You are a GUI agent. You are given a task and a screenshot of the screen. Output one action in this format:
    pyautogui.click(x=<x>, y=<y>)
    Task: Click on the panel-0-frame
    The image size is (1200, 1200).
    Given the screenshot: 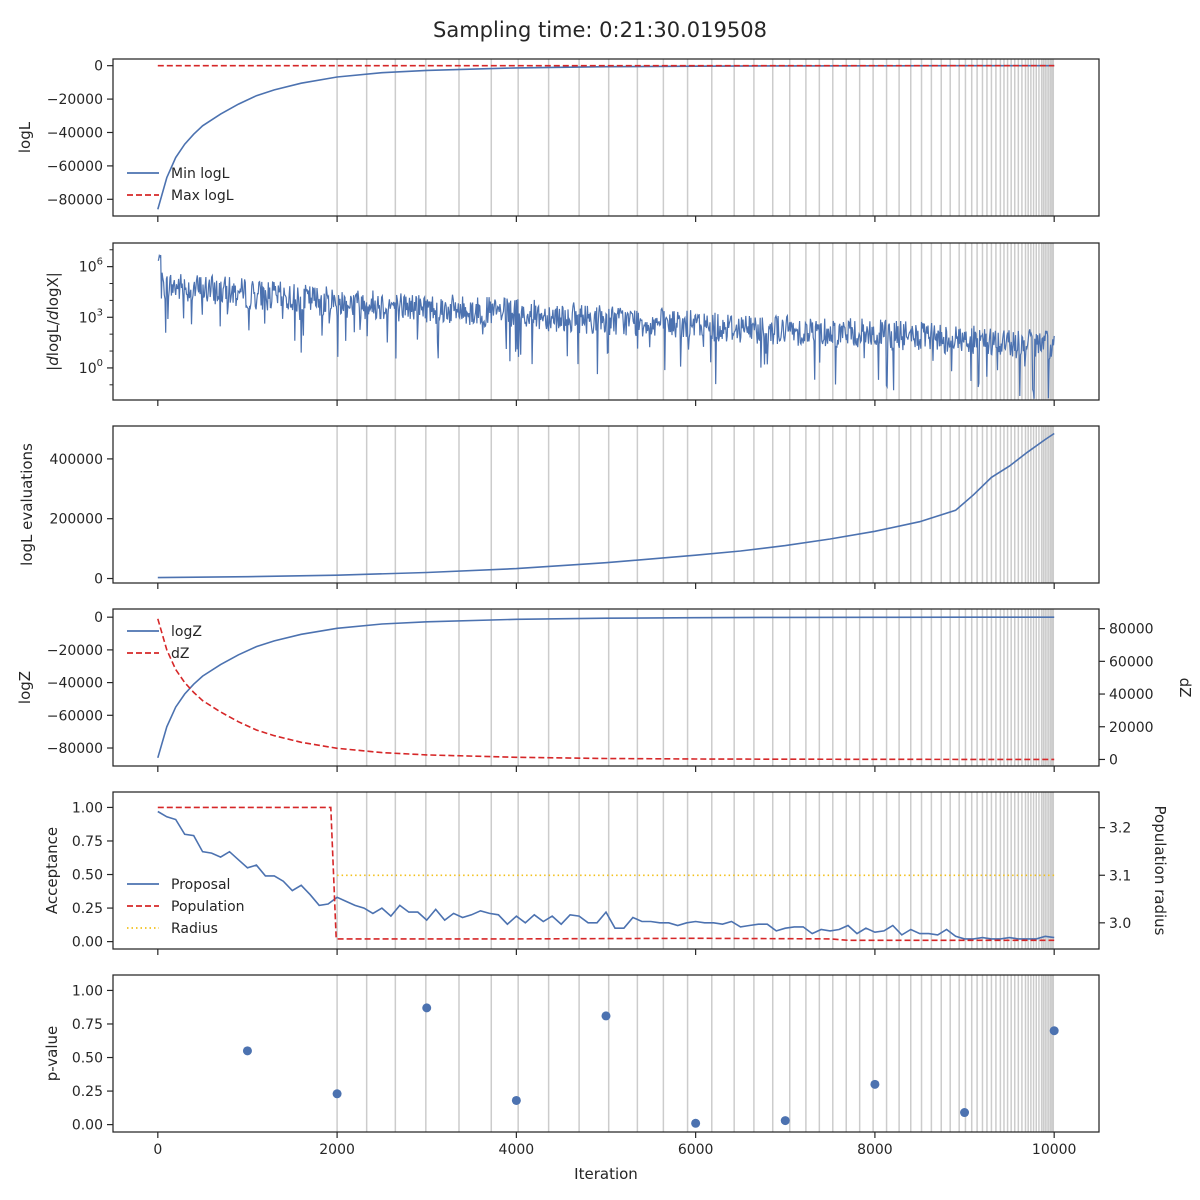 What is the action you would take?
    pyautogui.click(x=606, y=137)
    